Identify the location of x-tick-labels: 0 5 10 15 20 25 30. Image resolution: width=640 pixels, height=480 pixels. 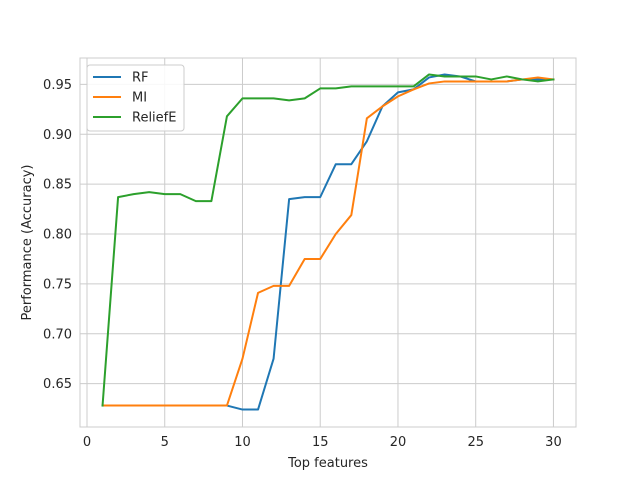
(322, 442).